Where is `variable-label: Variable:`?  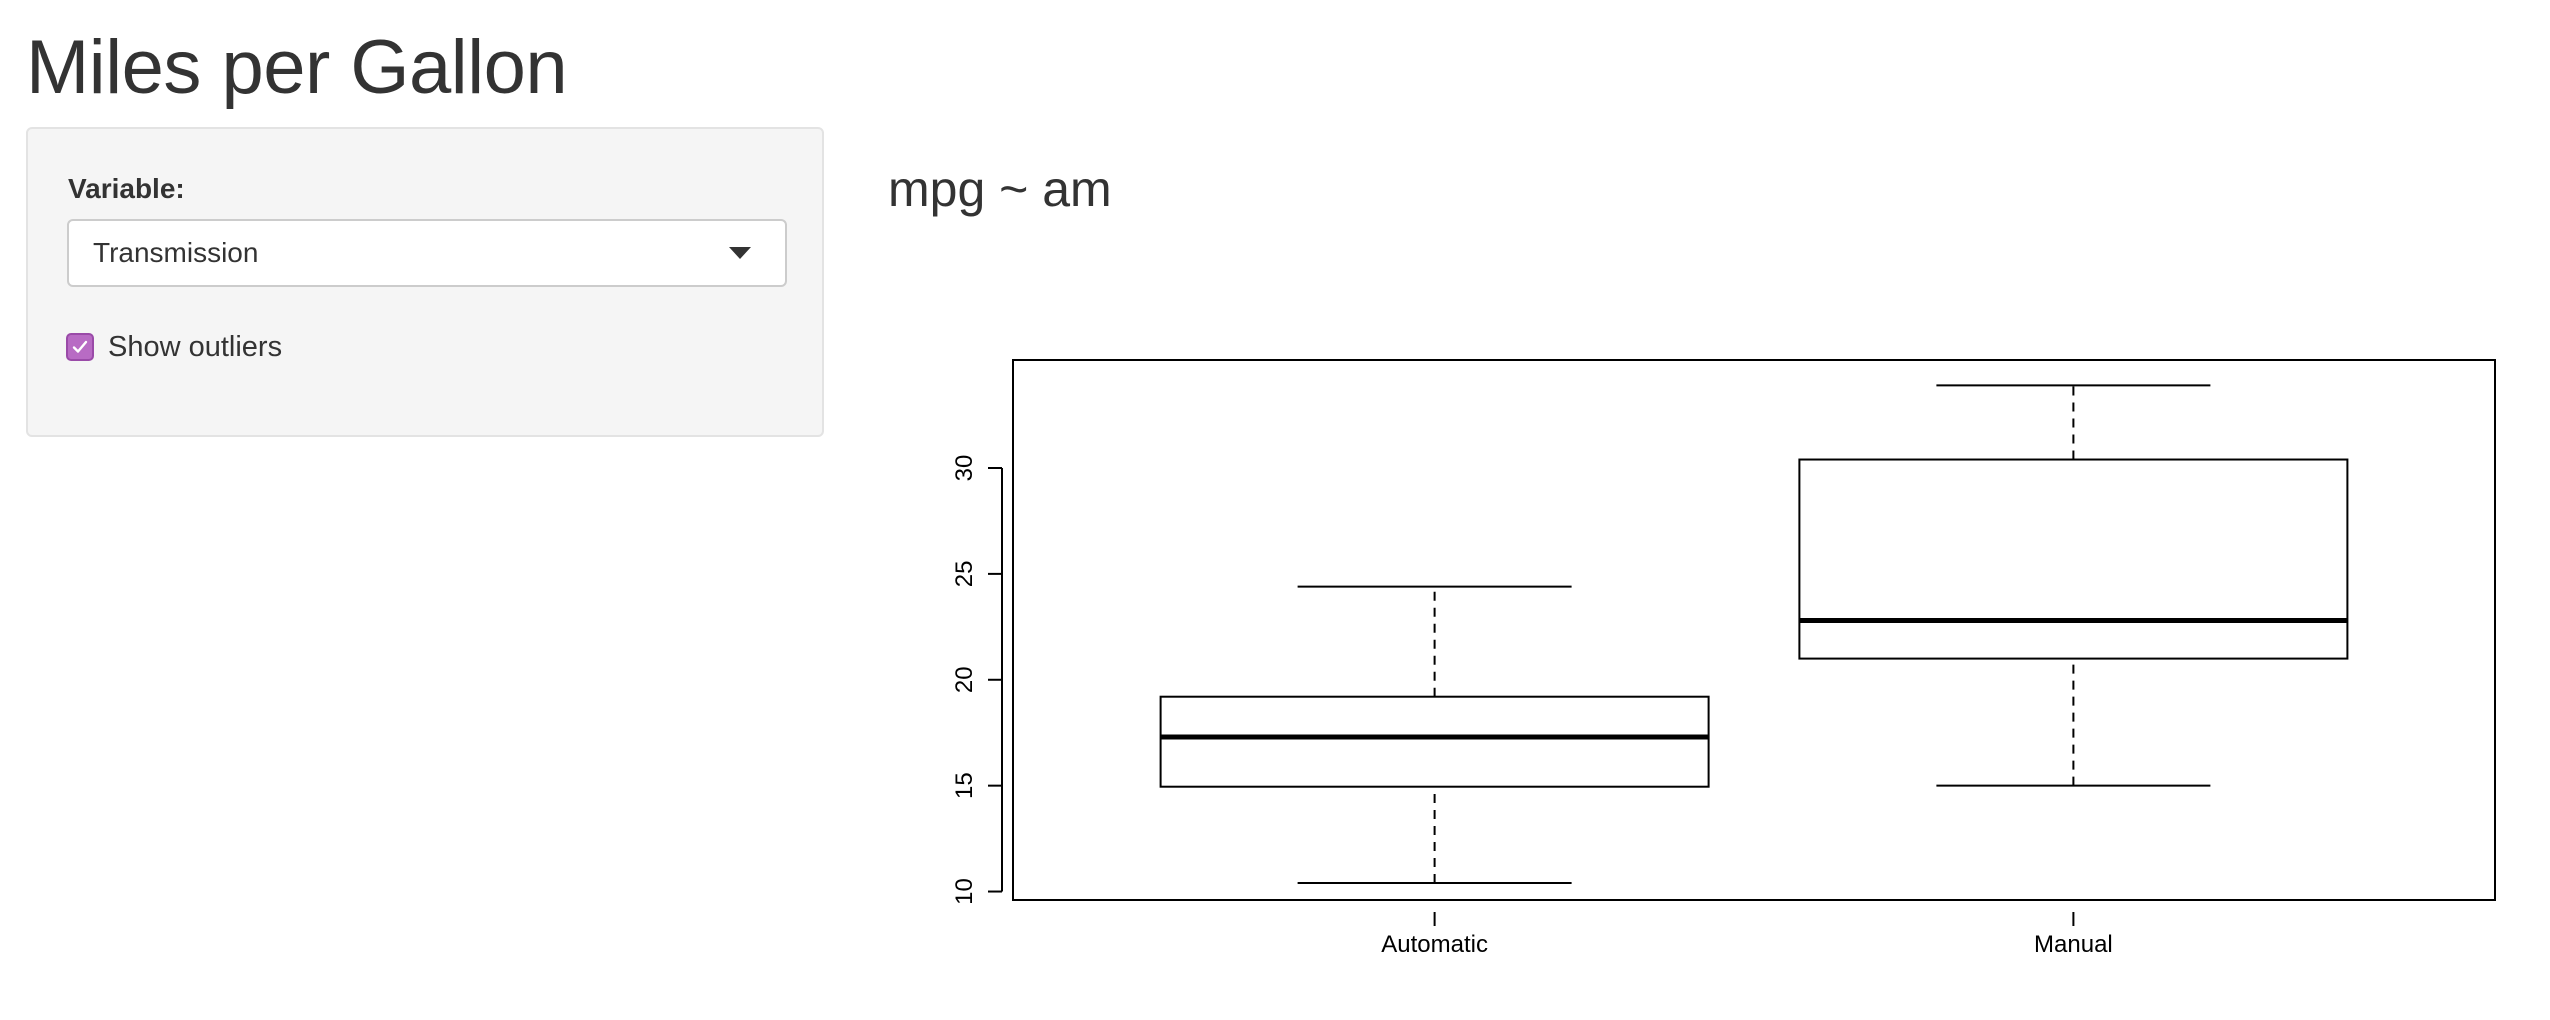 variable-label: Variable: is located at coordinates (126, 188).